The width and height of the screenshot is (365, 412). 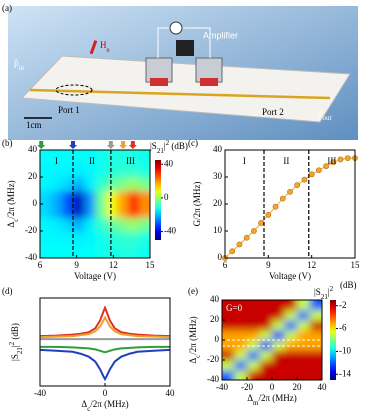 What do you see at coordinates (218, 230) in the screenshot?
I see `y-tick-label: 10` at bounding box center [218, 230].